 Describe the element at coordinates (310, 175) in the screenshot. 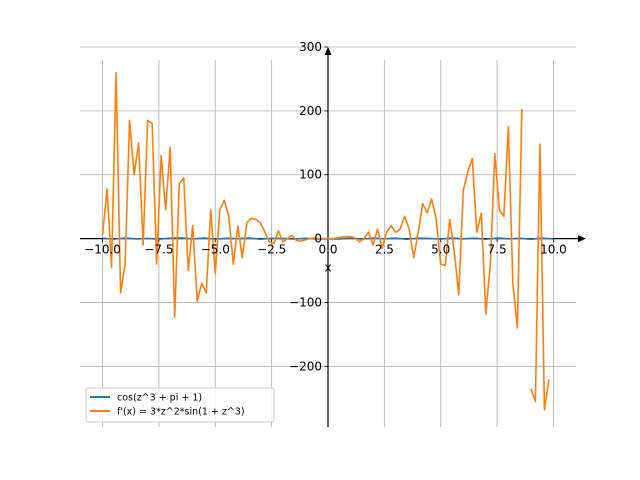

I see `y-tick-label-3: 100` at that location.